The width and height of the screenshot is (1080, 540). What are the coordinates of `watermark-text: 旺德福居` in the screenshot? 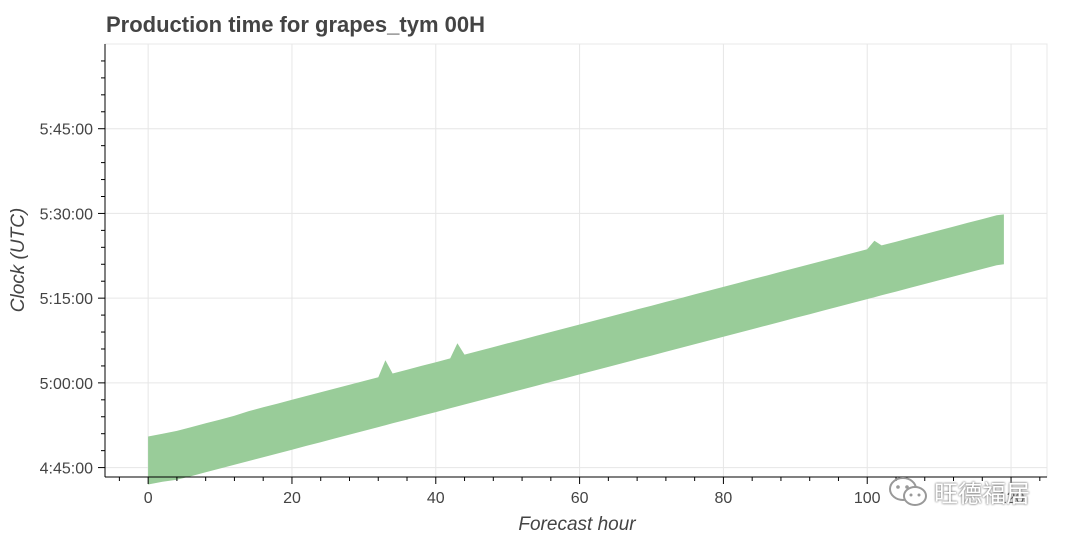 It's located at (982, 494).